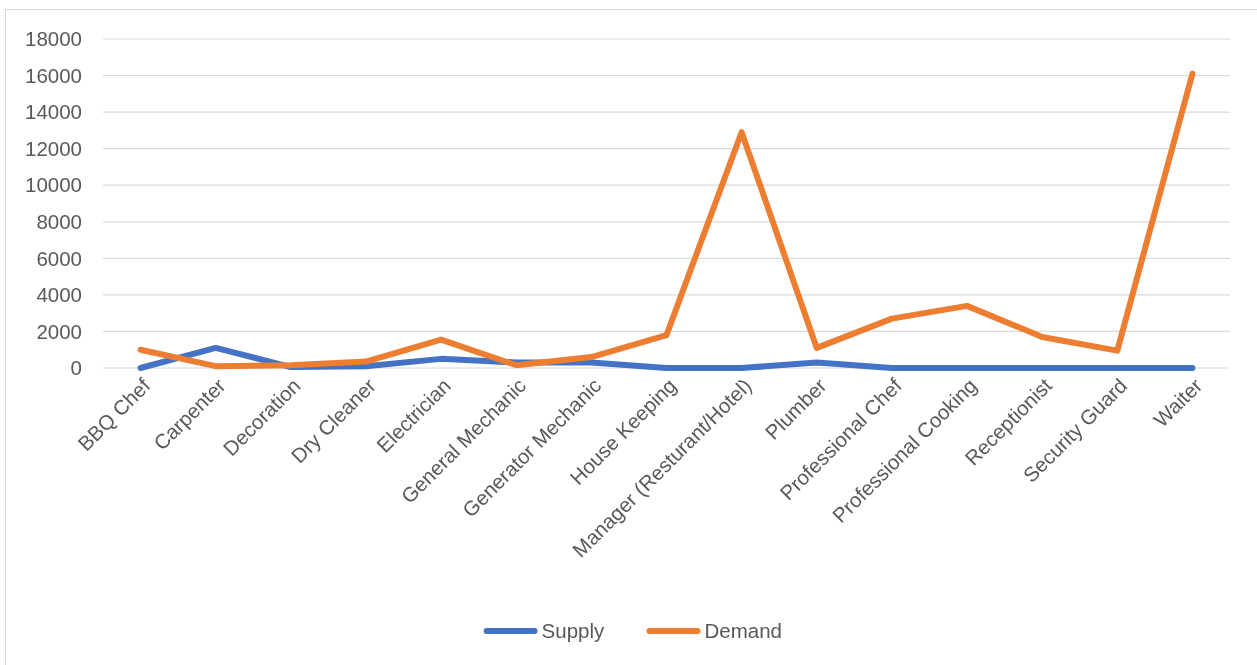 Image resolution: width=1257 pixels, height=665 pixels. Describe the element at coordinates (59, 331) in the screenshot. I see `y-tick-label: 2000` at that location.